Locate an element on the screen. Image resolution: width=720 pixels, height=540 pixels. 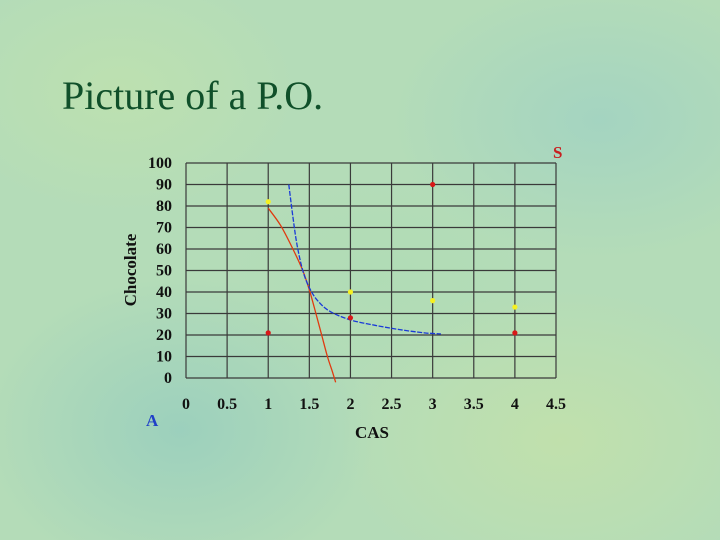
x-tick-label: 3.5 is located at coordinates (474, 404).